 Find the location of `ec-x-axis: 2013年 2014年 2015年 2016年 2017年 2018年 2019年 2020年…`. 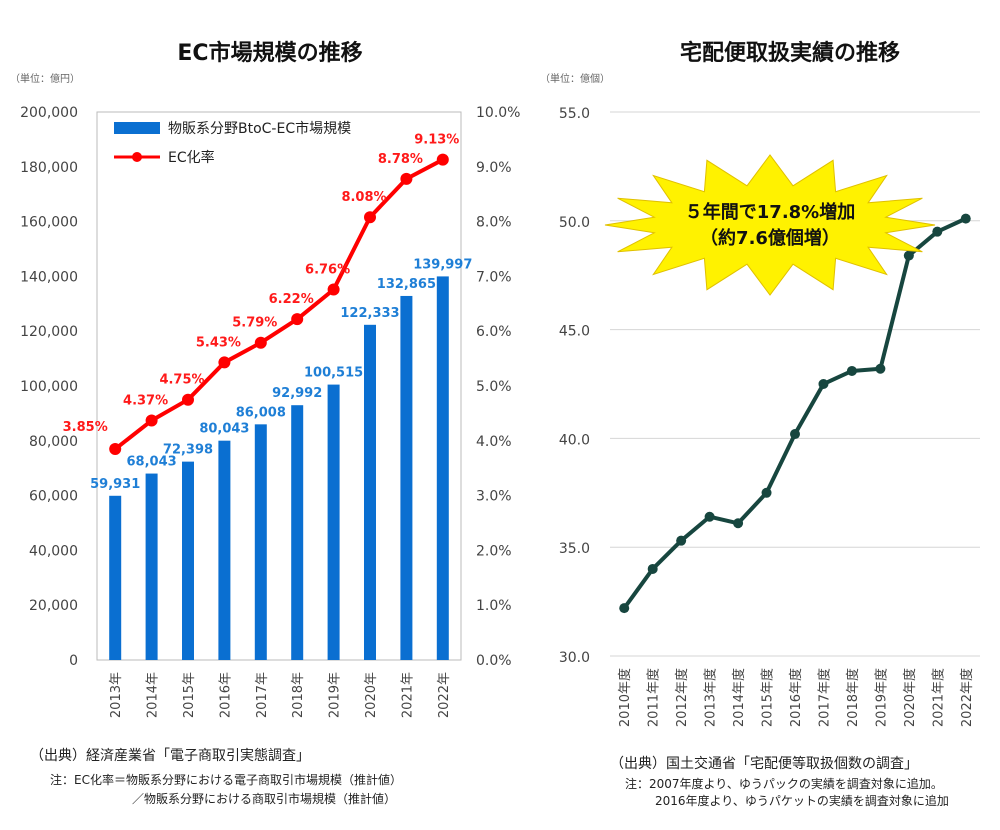

ec-x-axis: 2013年 2014年 2015年 2016年 2017年 2018年 2019年 2020年… is located at coordinates (280, 695).